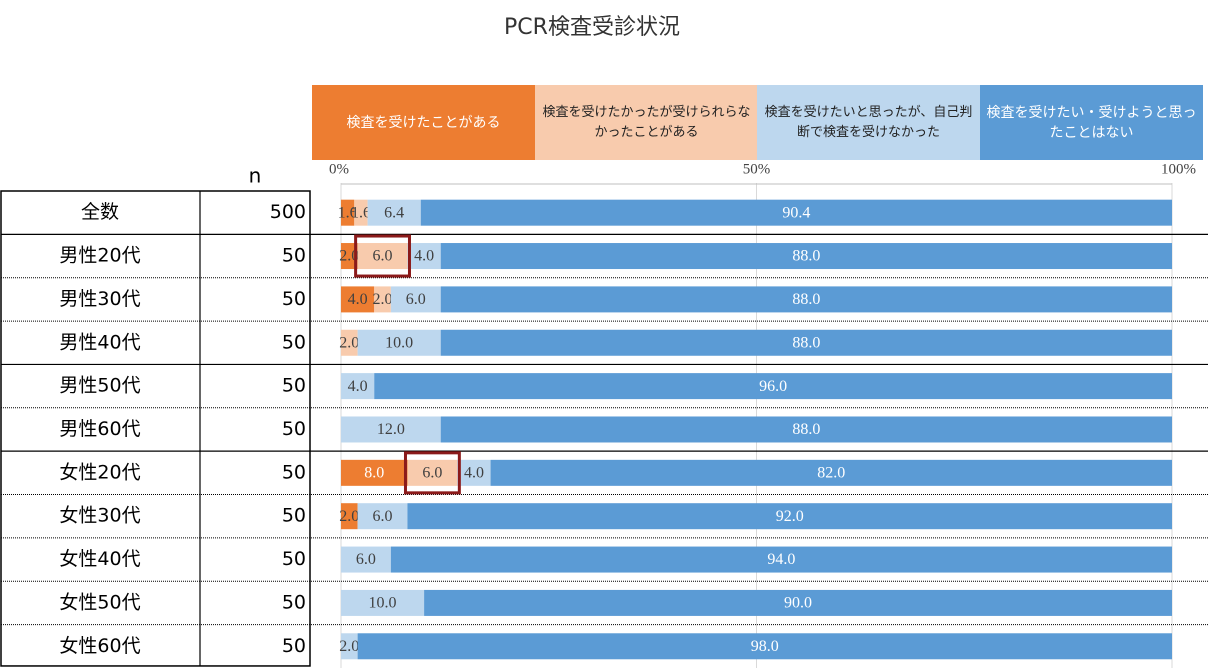 The image size is (1208, 672). I want to click on row-label: 女性60代, so click(99, 646).